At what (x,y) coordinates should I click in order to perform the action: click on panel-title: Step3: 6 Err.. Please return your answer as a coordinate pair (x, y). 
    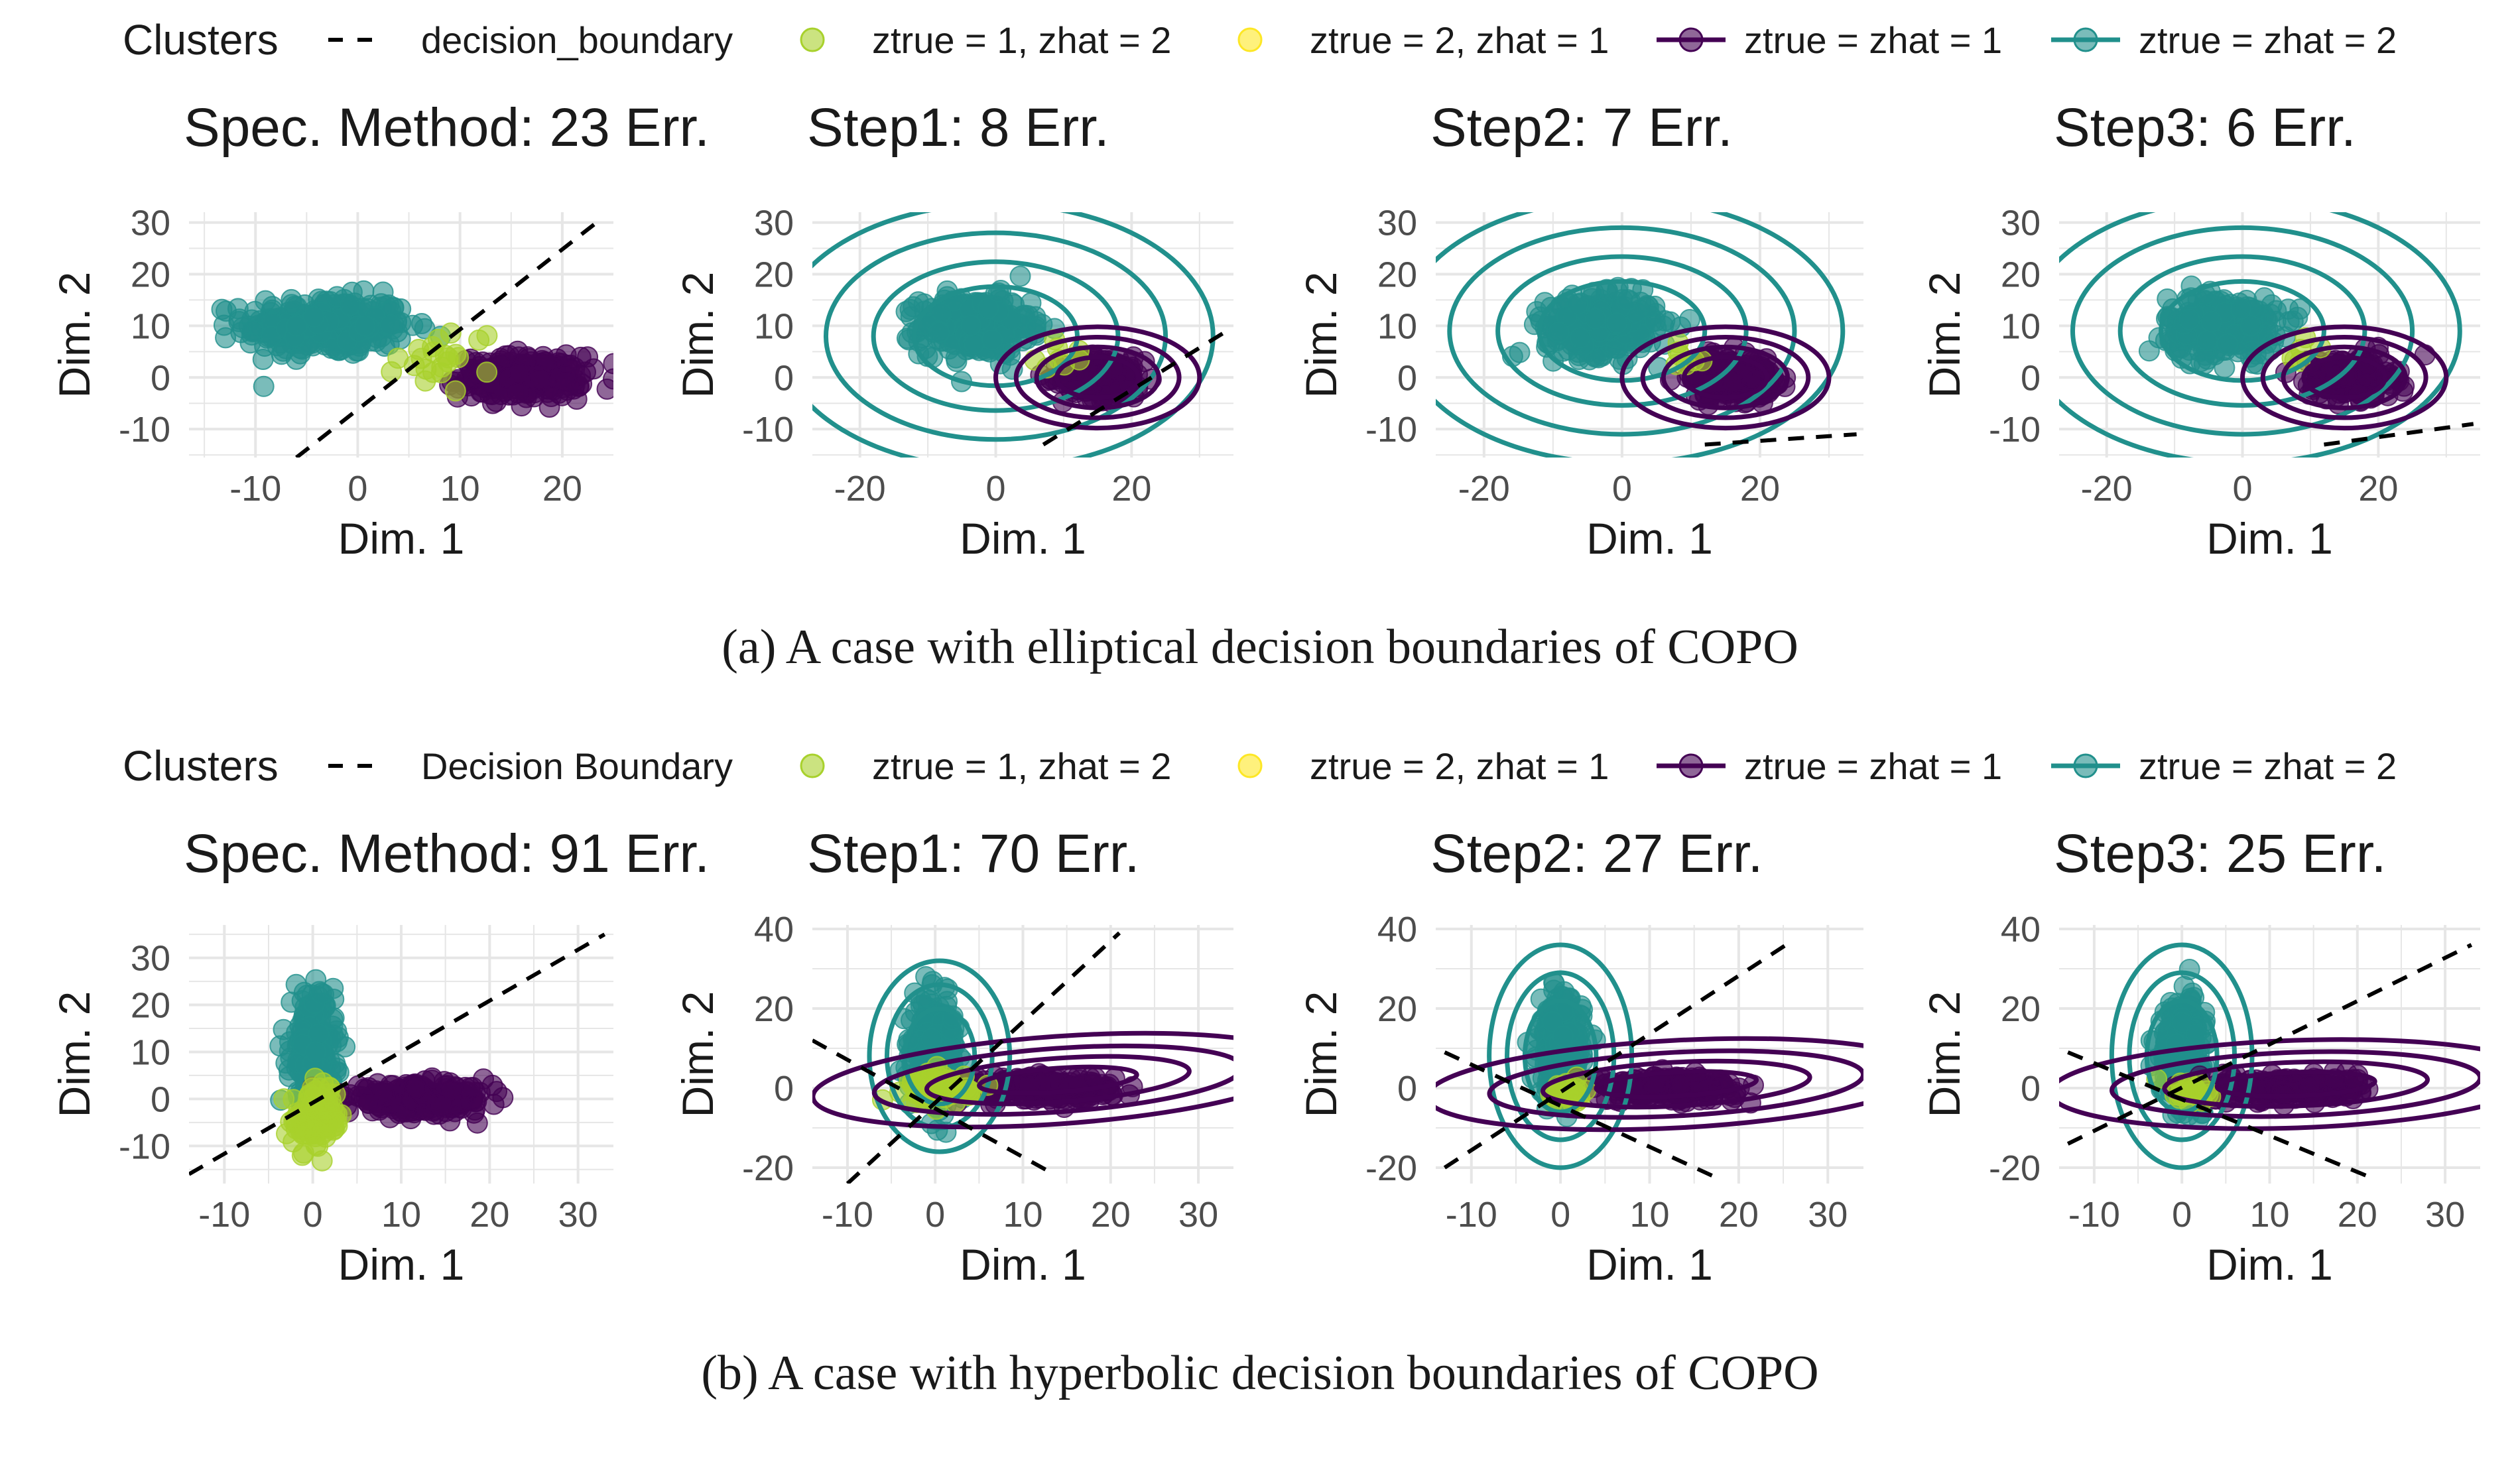
    Looking at the image, I should click on (2205, 127).